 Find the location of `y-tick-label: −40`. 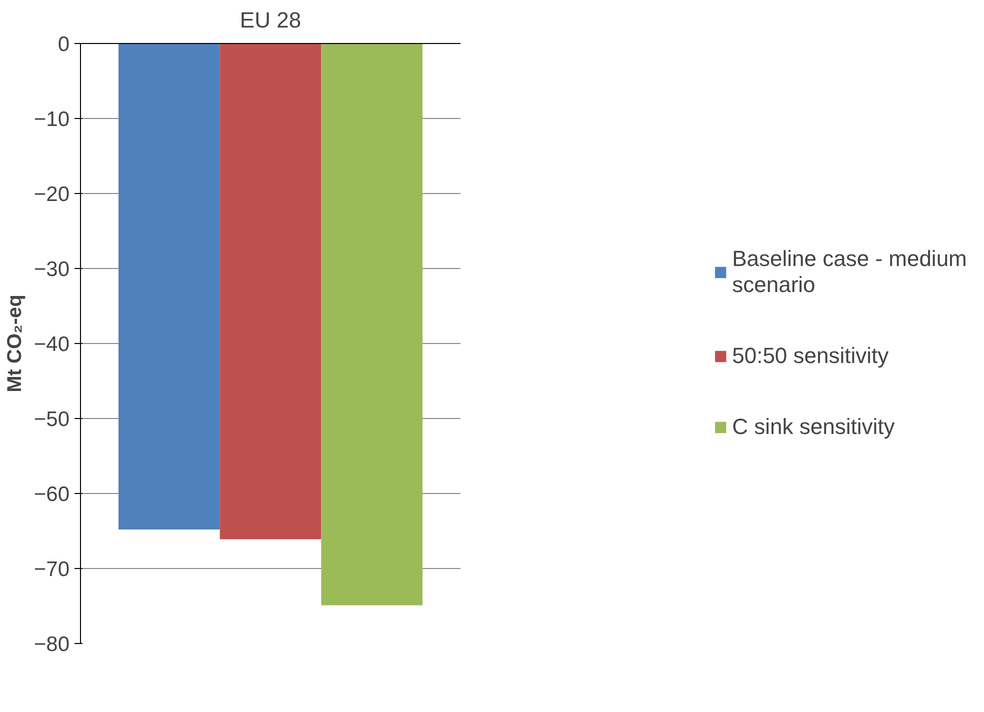

y-tick-label: −40 is located at coordinates (52, 344).